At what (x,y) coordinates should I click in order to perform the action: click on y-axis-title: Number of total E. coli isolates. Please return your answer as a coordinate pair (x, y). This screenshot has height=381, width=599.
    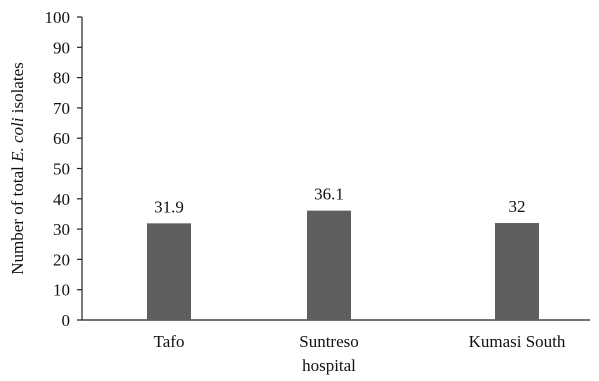
    Looking at the image, I should click on (17, 168).